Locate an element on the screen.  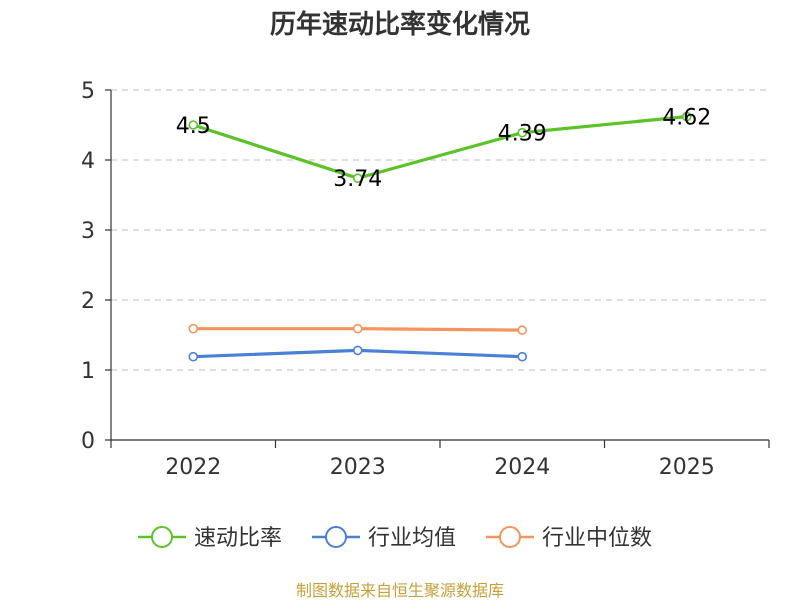
y-tick-label: 4 is located at coordinates (88, 161).